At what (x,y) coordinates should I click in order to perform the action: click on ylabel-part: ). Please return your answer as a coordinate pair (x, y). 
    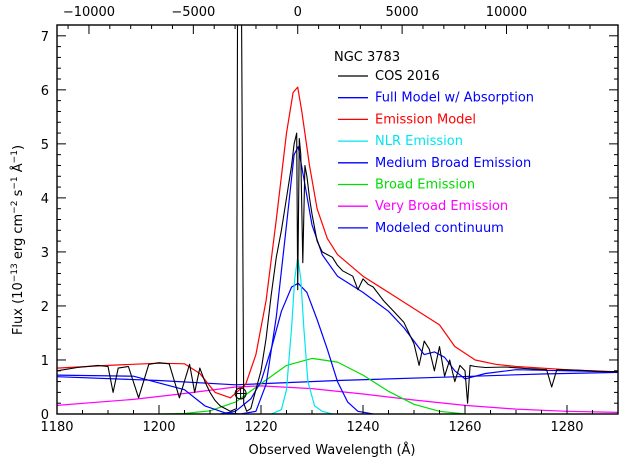
    Looking at the image, I should click on (18, 147).